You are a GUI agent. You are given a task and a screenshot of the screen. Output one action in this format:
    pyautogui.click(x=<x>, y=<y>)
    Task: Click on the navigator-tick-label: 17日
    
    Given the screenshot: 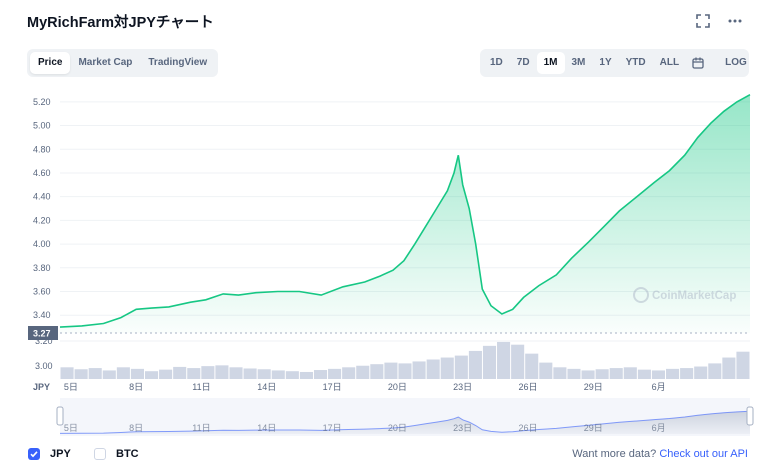 What is the action you would take?
    pyautogui.click(x=332, y=428)
    